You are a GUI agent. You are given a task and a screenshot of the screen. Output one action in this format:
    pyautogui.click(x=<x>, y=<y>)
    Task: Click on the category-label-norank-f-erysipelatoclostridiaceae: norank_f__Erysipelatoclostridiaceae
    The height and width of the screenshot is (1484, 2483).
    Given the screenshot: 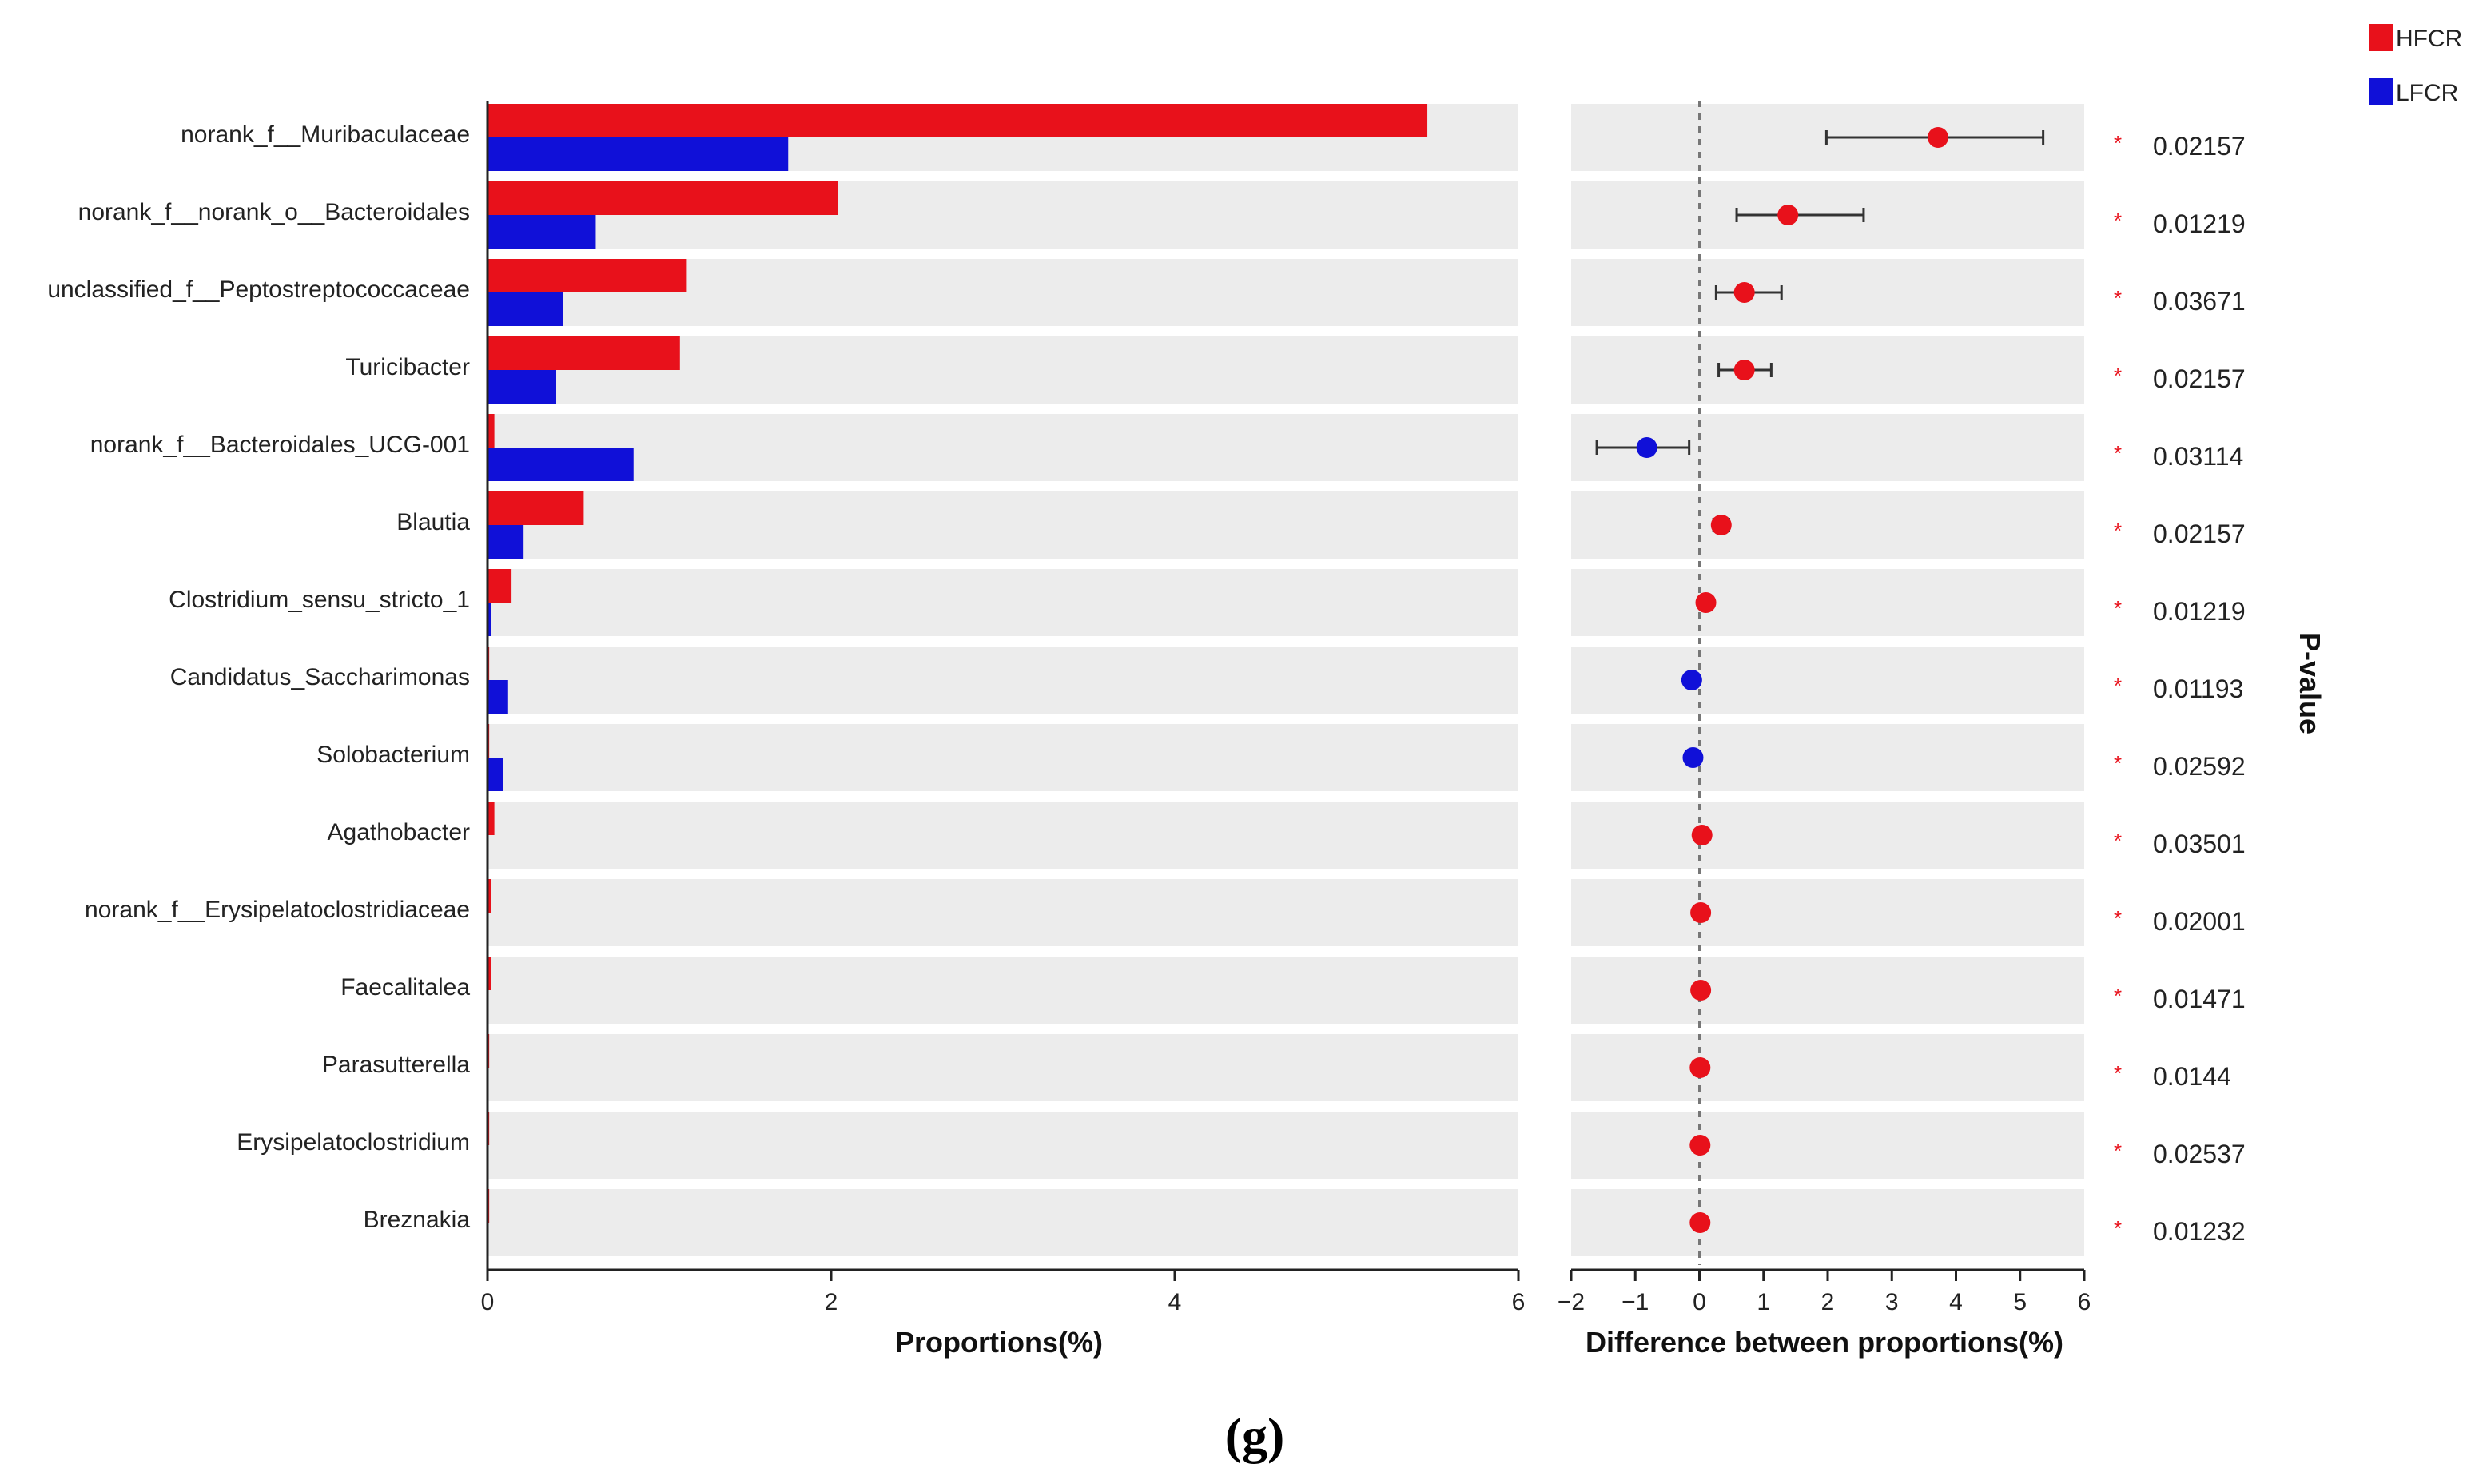 What is the action you would take?
    pyautogui.click(x=277, y=910)
    